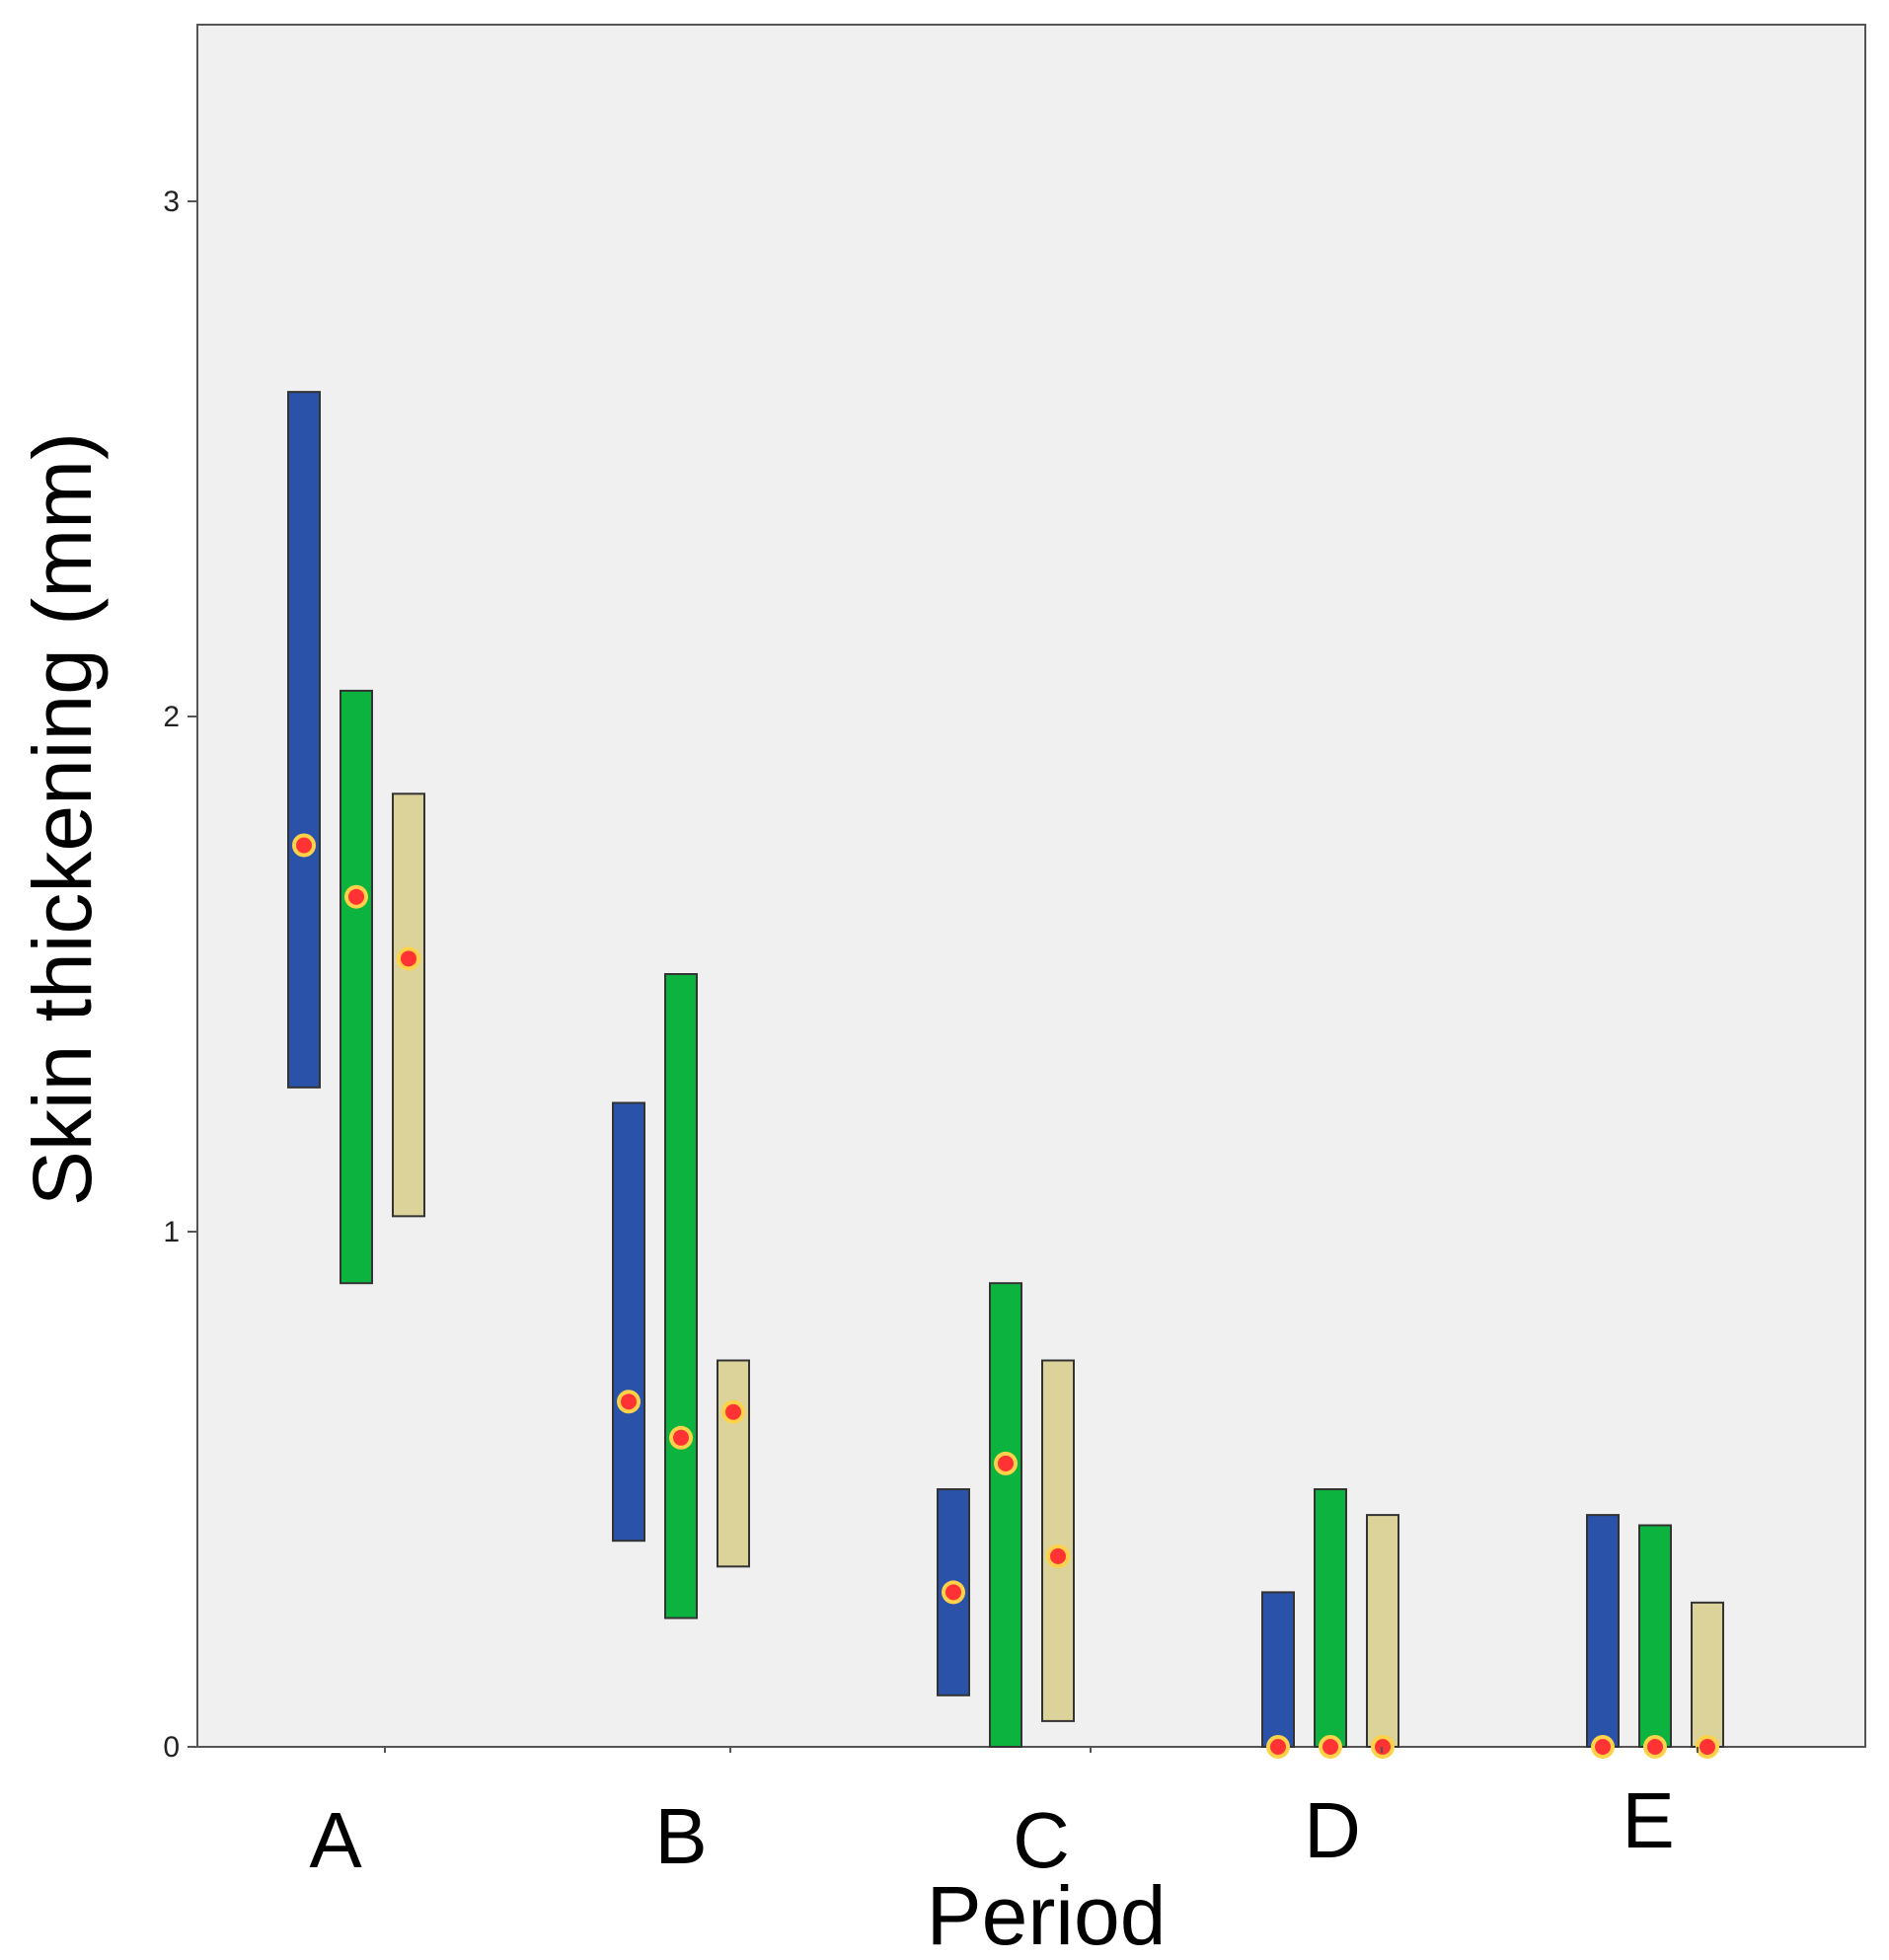 This screenshot has width=1889, height=1960. Describe the element at coordinates (171, 1232) in the screenshot. I see `y-tick-label: 1` at that location.